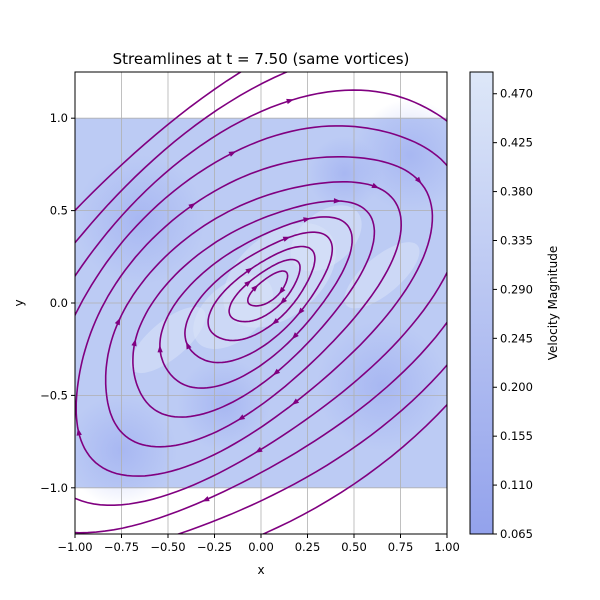 This screenshot has height=600, width=600. I want to click on x-tick-label-1: −0.75, so click(121, 547).